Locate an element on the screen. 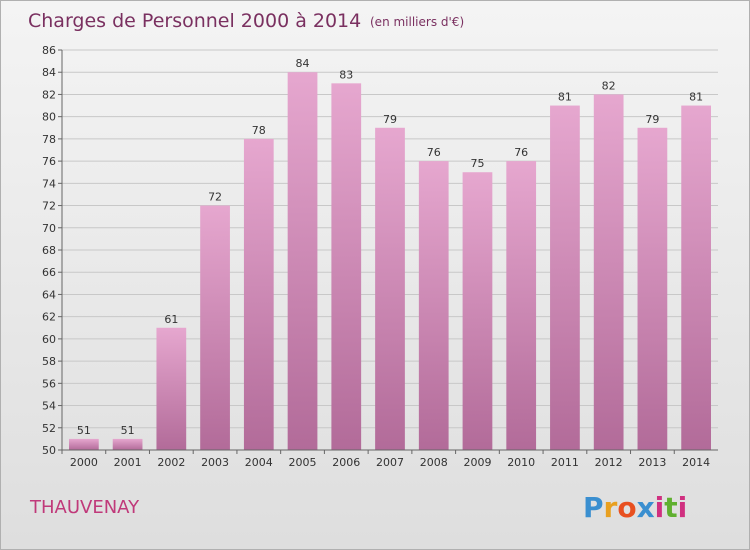  y-tick-label: 72 is located at coordinates (49, 206).